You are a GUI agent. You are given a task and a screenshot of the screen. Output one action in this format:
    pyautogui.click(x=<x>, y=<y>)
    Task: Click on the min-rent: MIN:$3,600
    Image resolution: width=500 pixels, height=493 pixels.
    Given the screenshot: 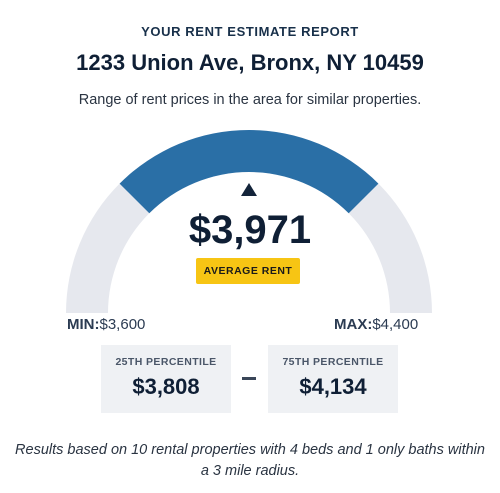 What is the action you would take?
    pyautogui.click(x=106, y=324)
    